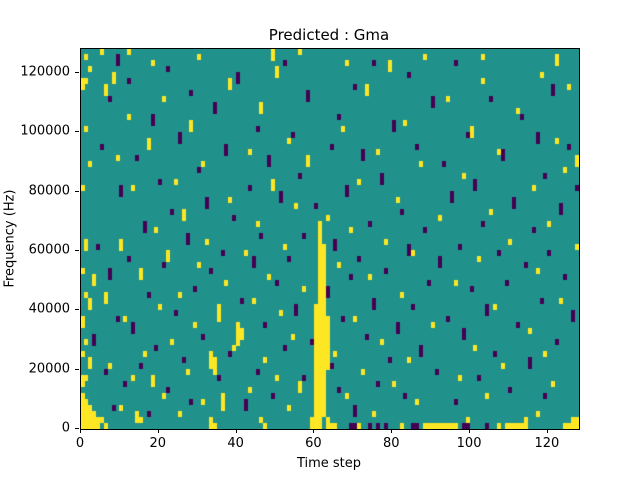 The width and height of the screenshot is (640, 480). I want to click on x-tick-label: 100, so click(469, 443).